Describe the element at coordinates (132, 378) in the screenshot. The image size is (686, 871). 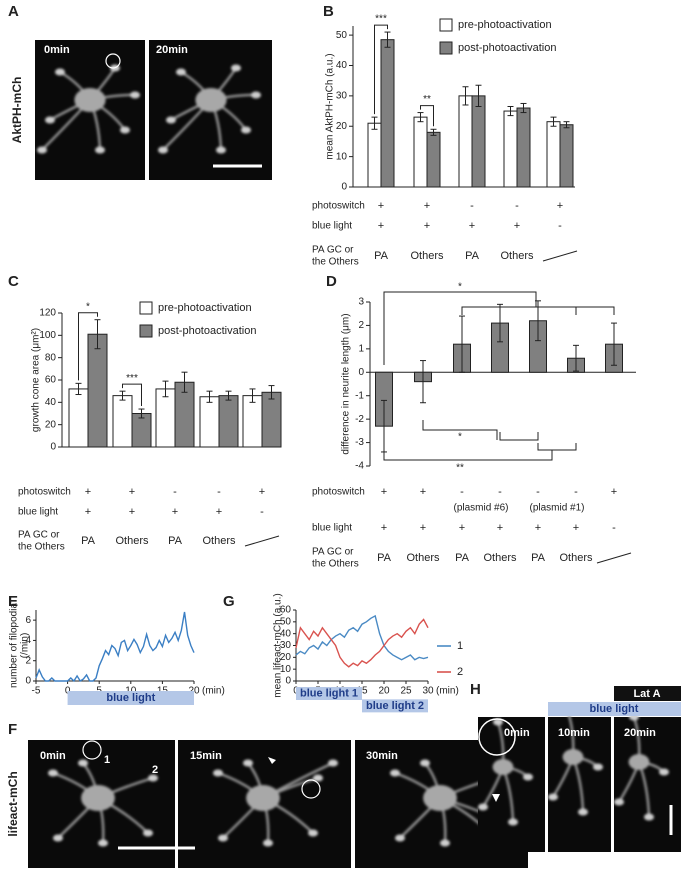
I see `significance: ***` at that location.